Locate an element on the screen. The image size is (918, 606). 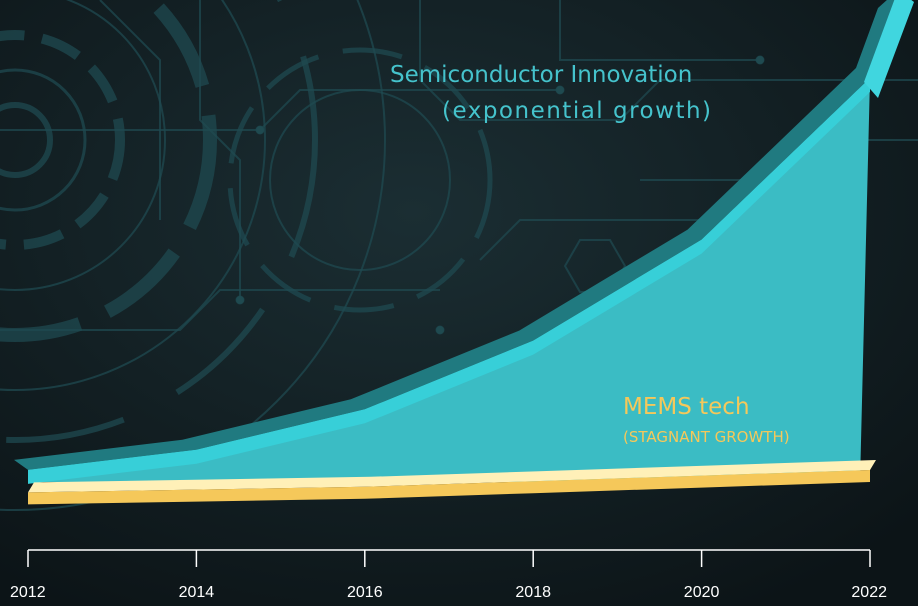
semiconductor-point-2018 is located at coordinates (533, 341).